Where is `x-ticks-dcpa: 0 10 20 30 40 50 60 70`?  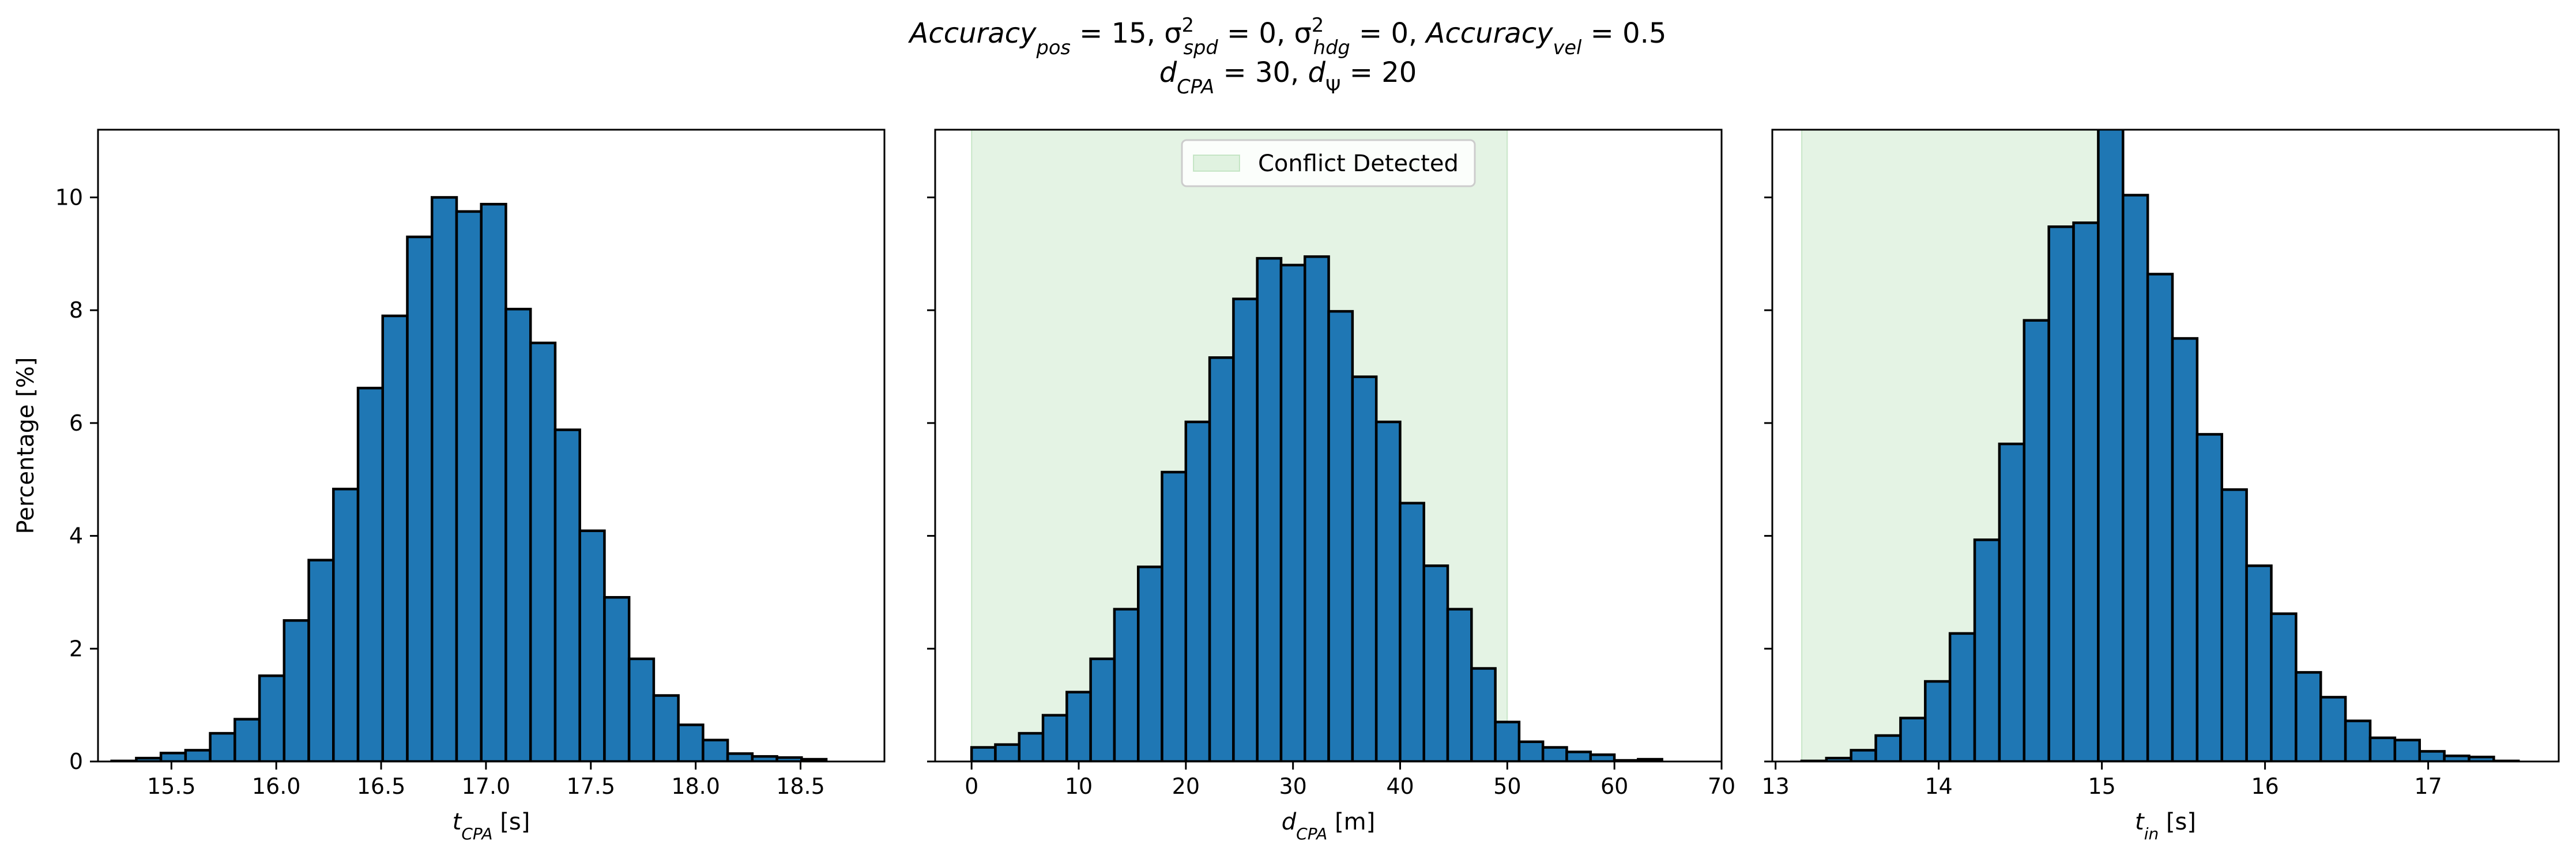 x-ticks-dcpa: 0 10 20 30 40 50 60 70 is located at coordinates (1350, 780).